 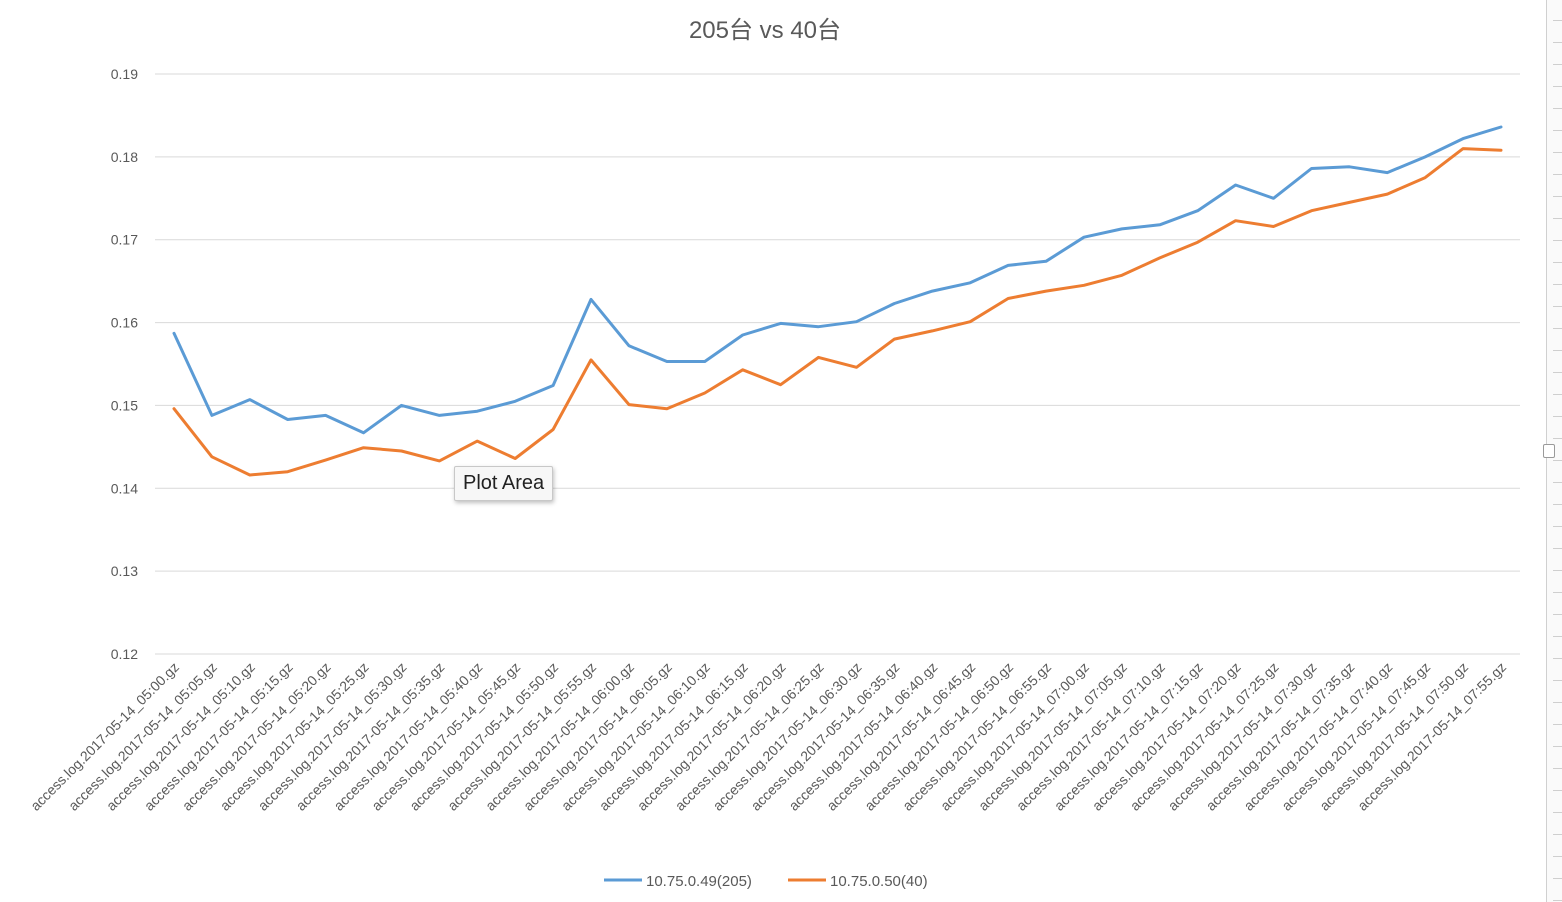 What do you see at coordinates (124, 488) in the screenshot?
I see `y-tick-label: 0.14` at bounding box center [124, 488].